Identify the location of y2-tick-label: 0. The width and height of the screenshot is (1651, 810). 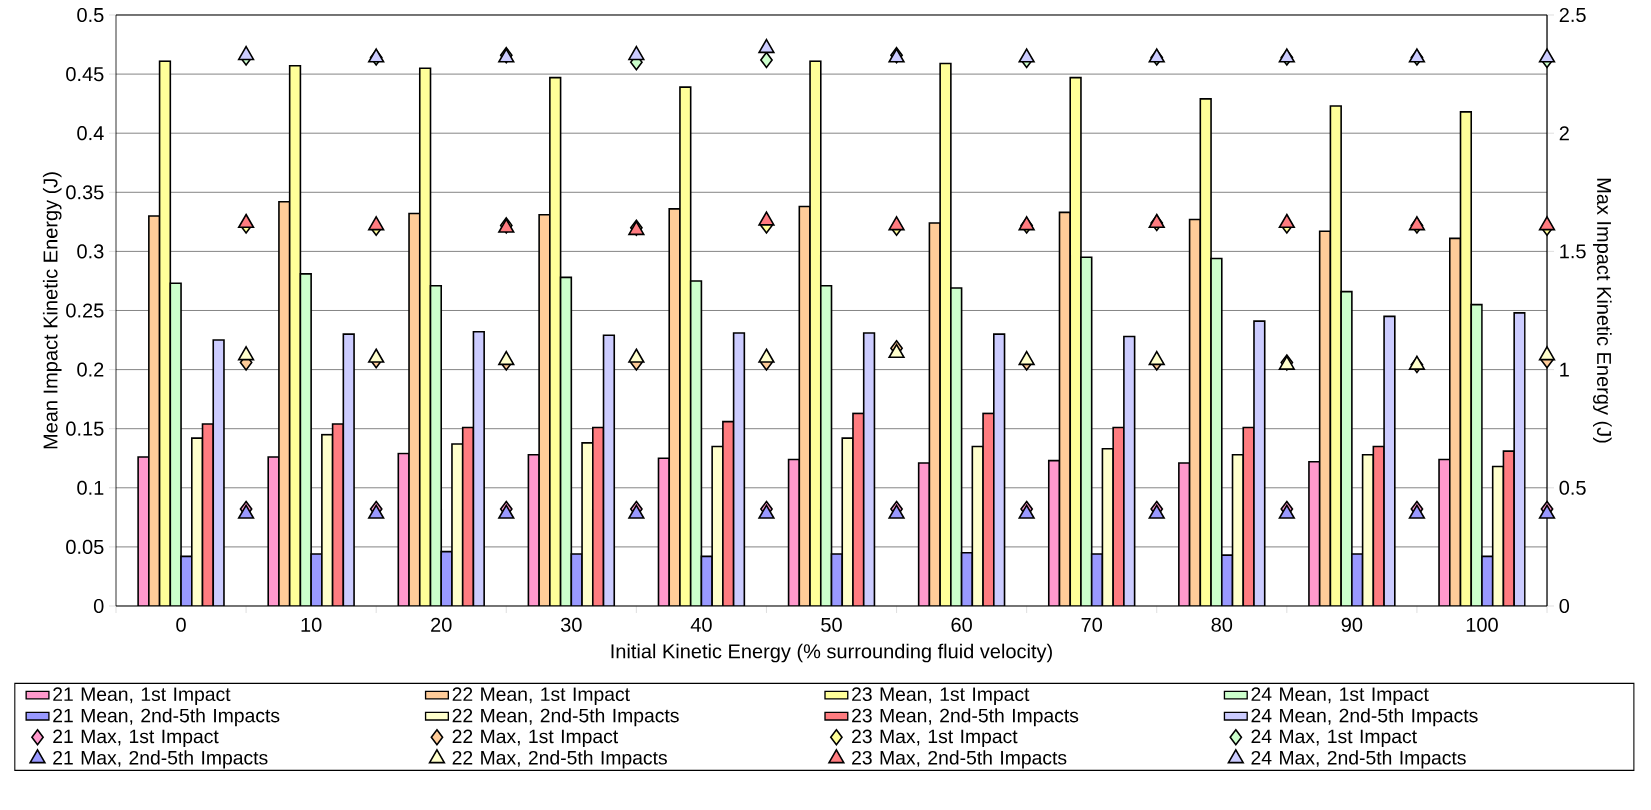
(1564, 606).